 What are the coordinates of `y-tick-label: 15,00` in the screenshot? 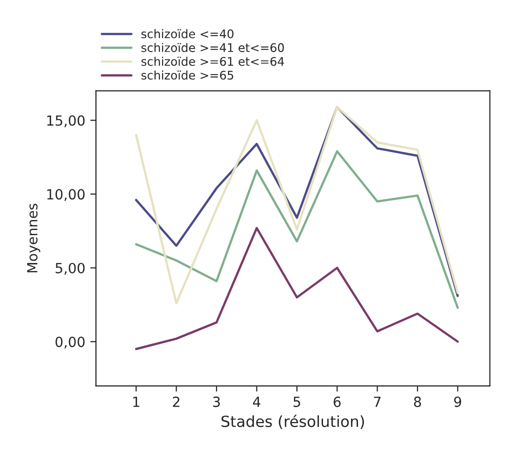 It's located at (66, 121).